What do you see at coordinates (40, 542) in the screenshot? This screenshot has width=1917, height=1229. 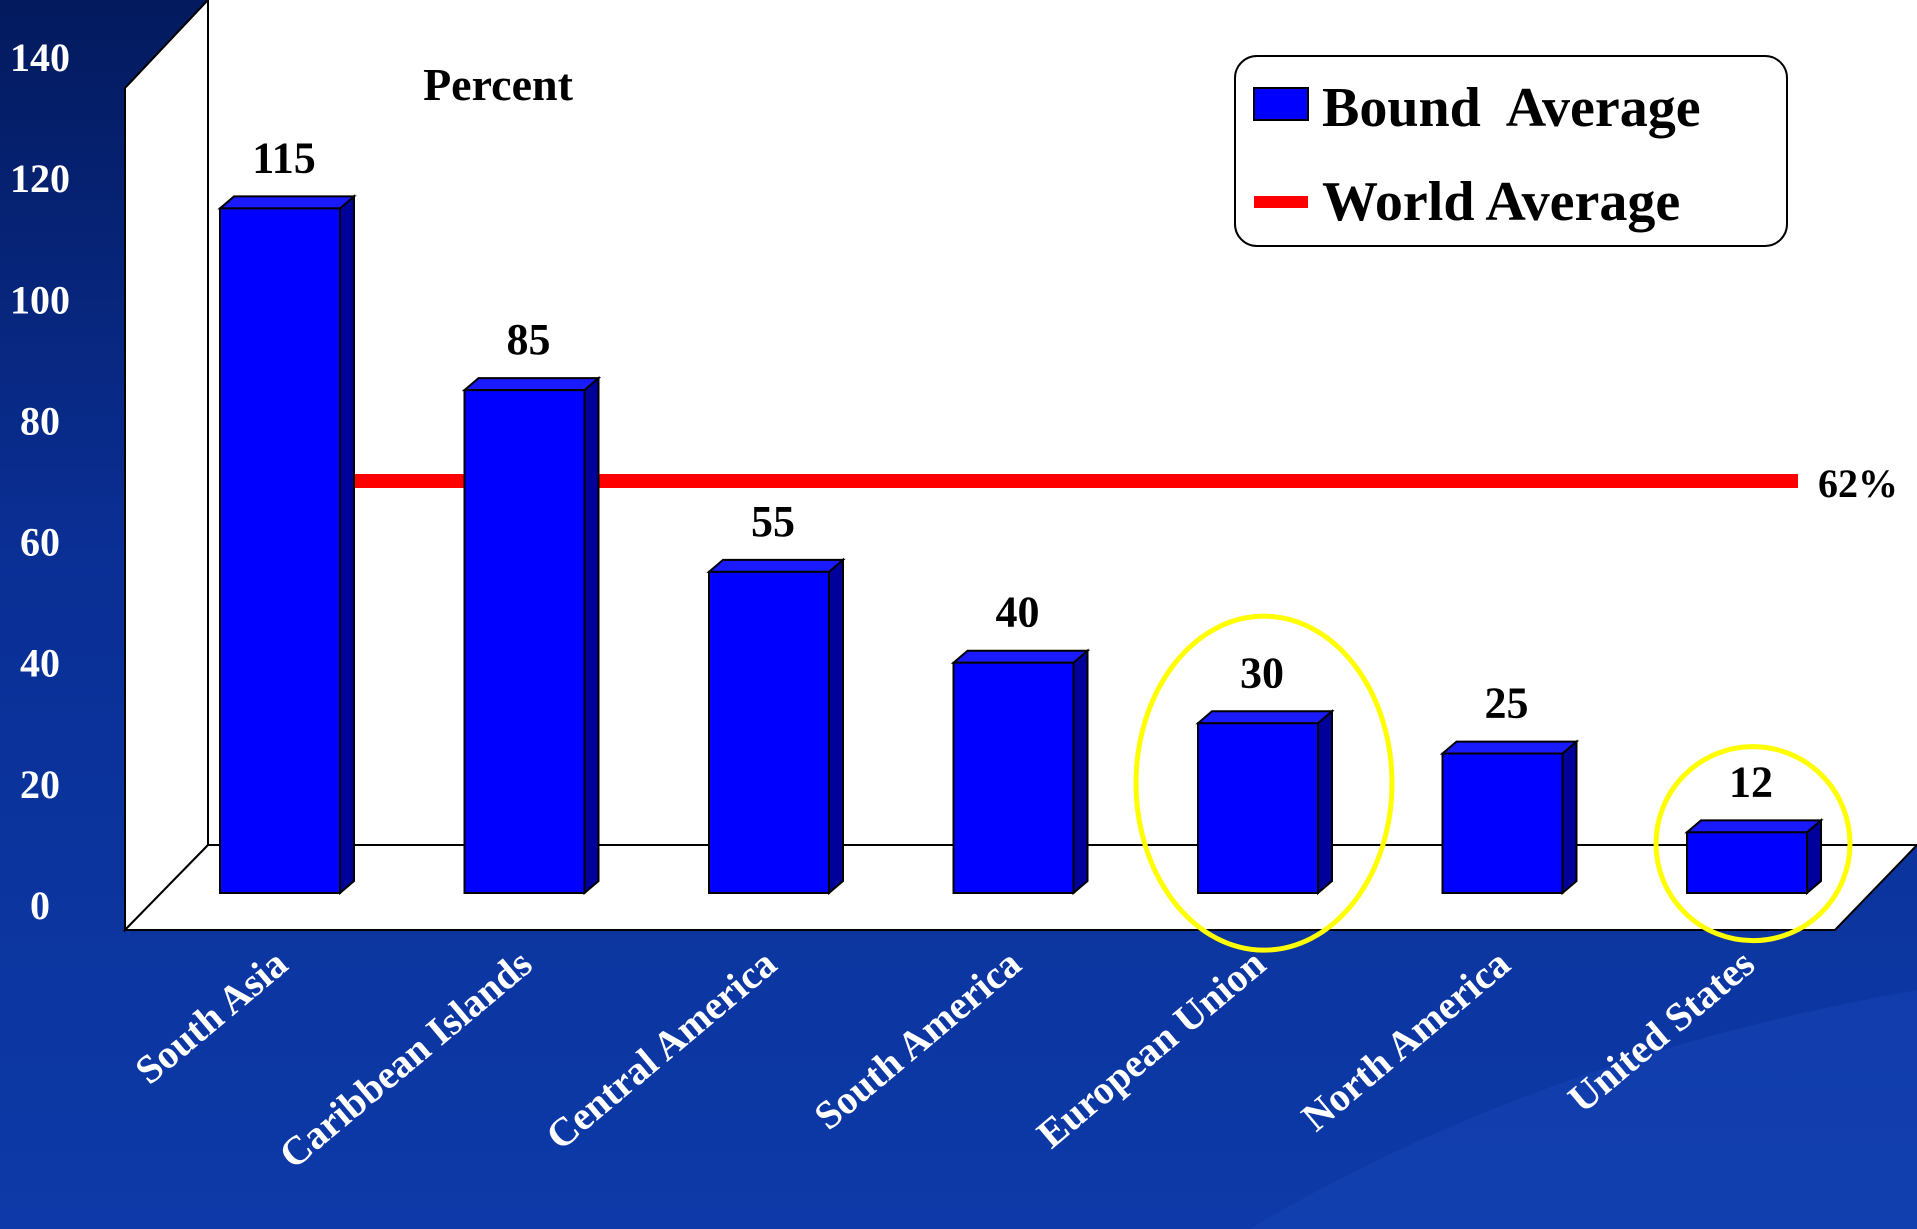 I see `y-tick-label: 60` at bounding box center [40, 542].